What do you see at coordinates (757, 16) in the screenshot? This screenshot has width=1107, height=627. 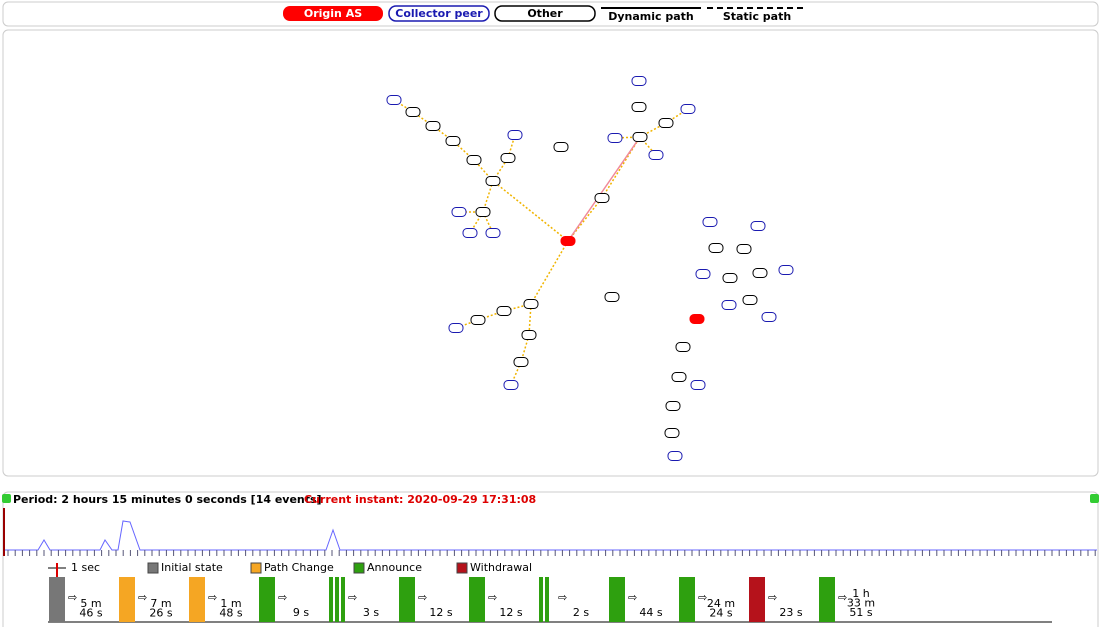 I see `legend-static-label: Static path` at bounding box center [757, 16].